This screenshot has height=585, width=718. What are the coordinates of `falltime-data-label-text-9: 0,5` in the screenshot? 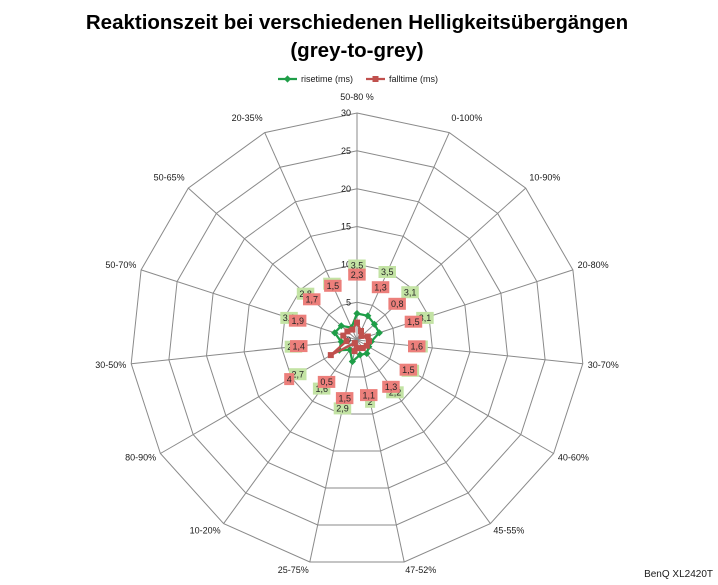 It's located at (326, 382).